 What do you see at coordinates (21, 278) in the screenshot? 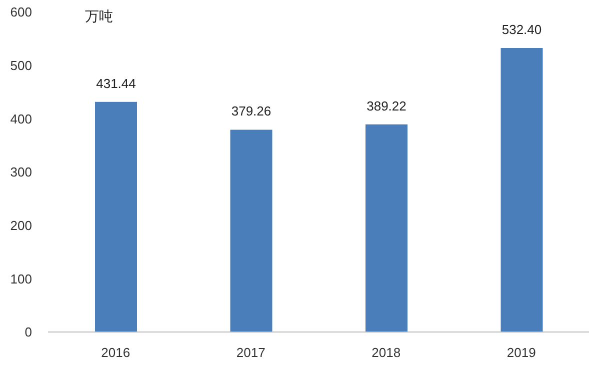
I see `y-tick-label: 100` at bounding box center [21, 278].